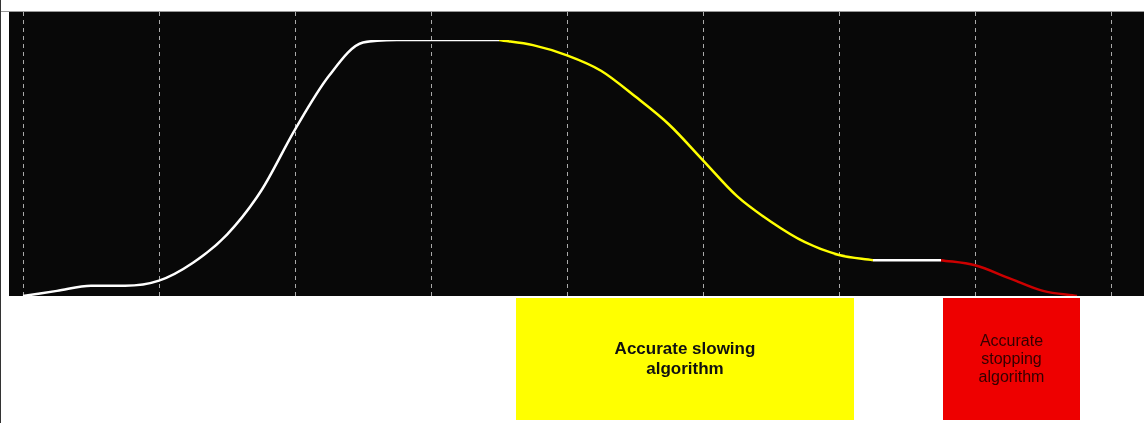 Image resolution: width=1144 pixels, height=423 pixels. I want to click on text: Accurate slowing algorithm, so click(685, 359).